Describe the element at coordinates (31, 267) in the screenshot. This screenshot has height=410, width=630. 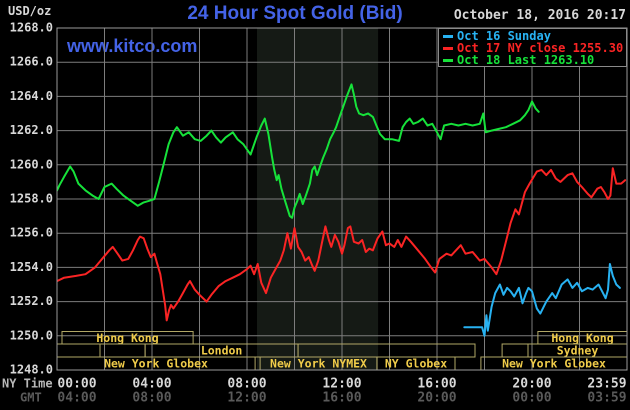
I see `y-tick-label: 1254.0` at that location.